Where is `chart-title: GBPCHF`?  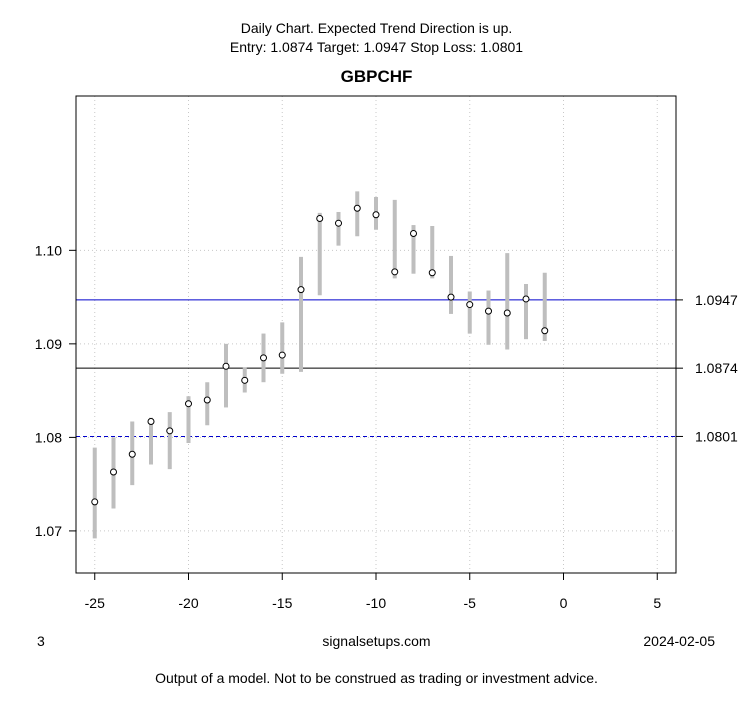
chart-title: GBPCHF is located at coordinates (376, 76).